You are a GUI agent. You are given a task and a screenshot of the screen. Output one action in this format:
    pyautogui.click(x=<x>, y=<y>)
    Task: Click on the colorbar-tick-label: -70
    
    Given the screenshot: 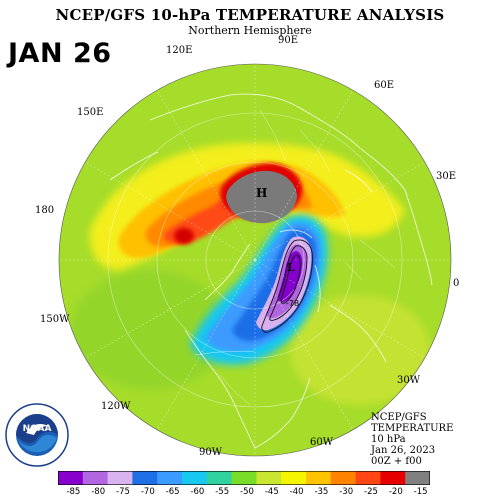 What is the action you would take?
    pyautogui.click(x=147, y=492)
    